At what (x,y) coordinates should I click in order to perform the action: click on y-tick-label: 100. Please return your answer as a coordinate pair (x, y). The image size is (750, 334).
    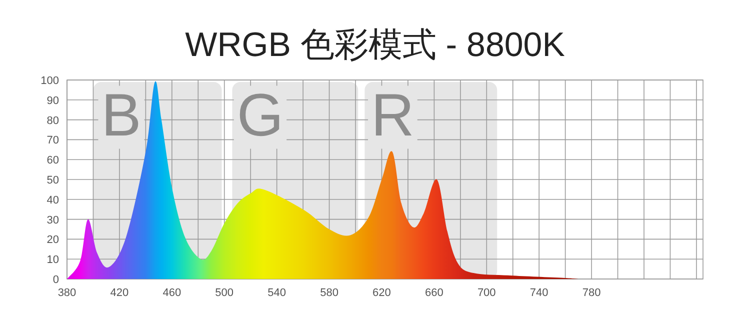
    Looking at the image, I should click on (49, 81).